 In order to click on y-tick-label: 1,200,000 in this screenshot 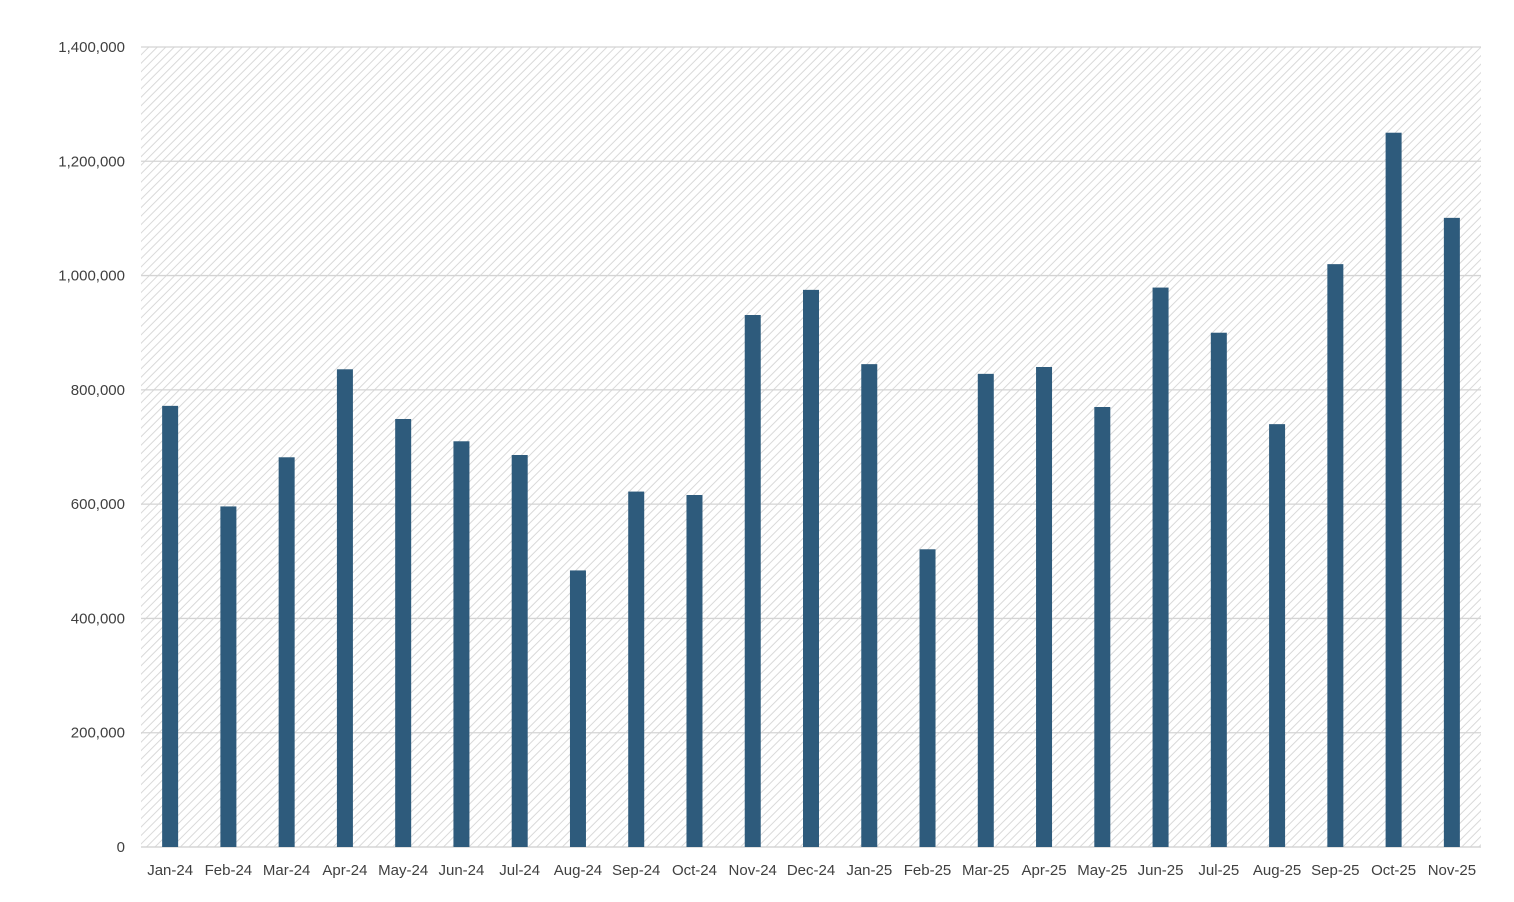, I will do `click(91, 161)`.